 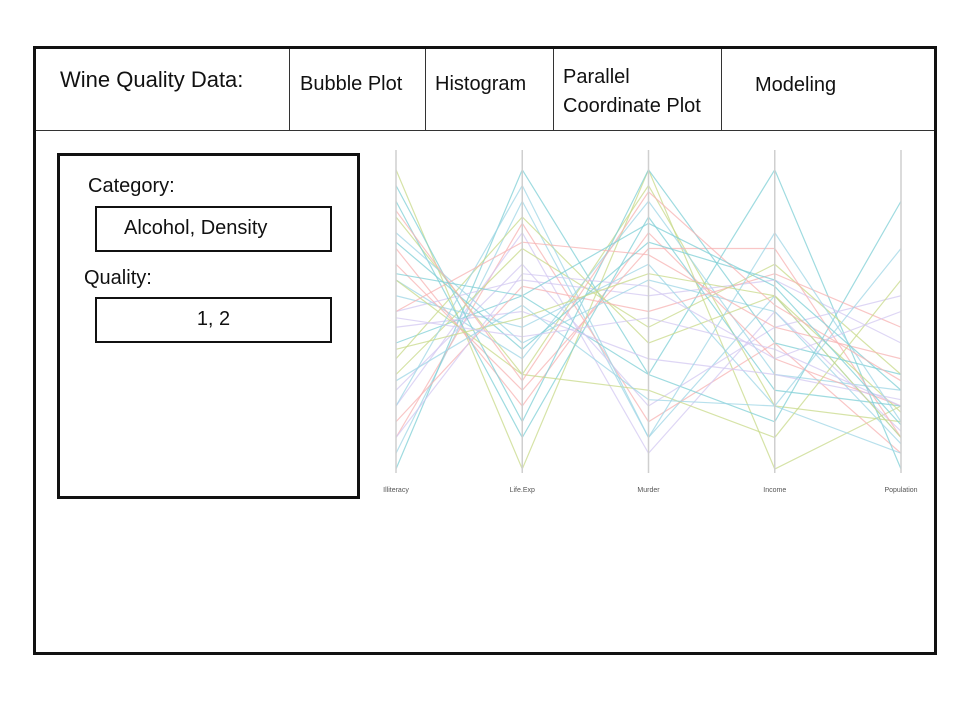 I want to click on category-select: Alcohol, Density, so click(x=213, y=229).